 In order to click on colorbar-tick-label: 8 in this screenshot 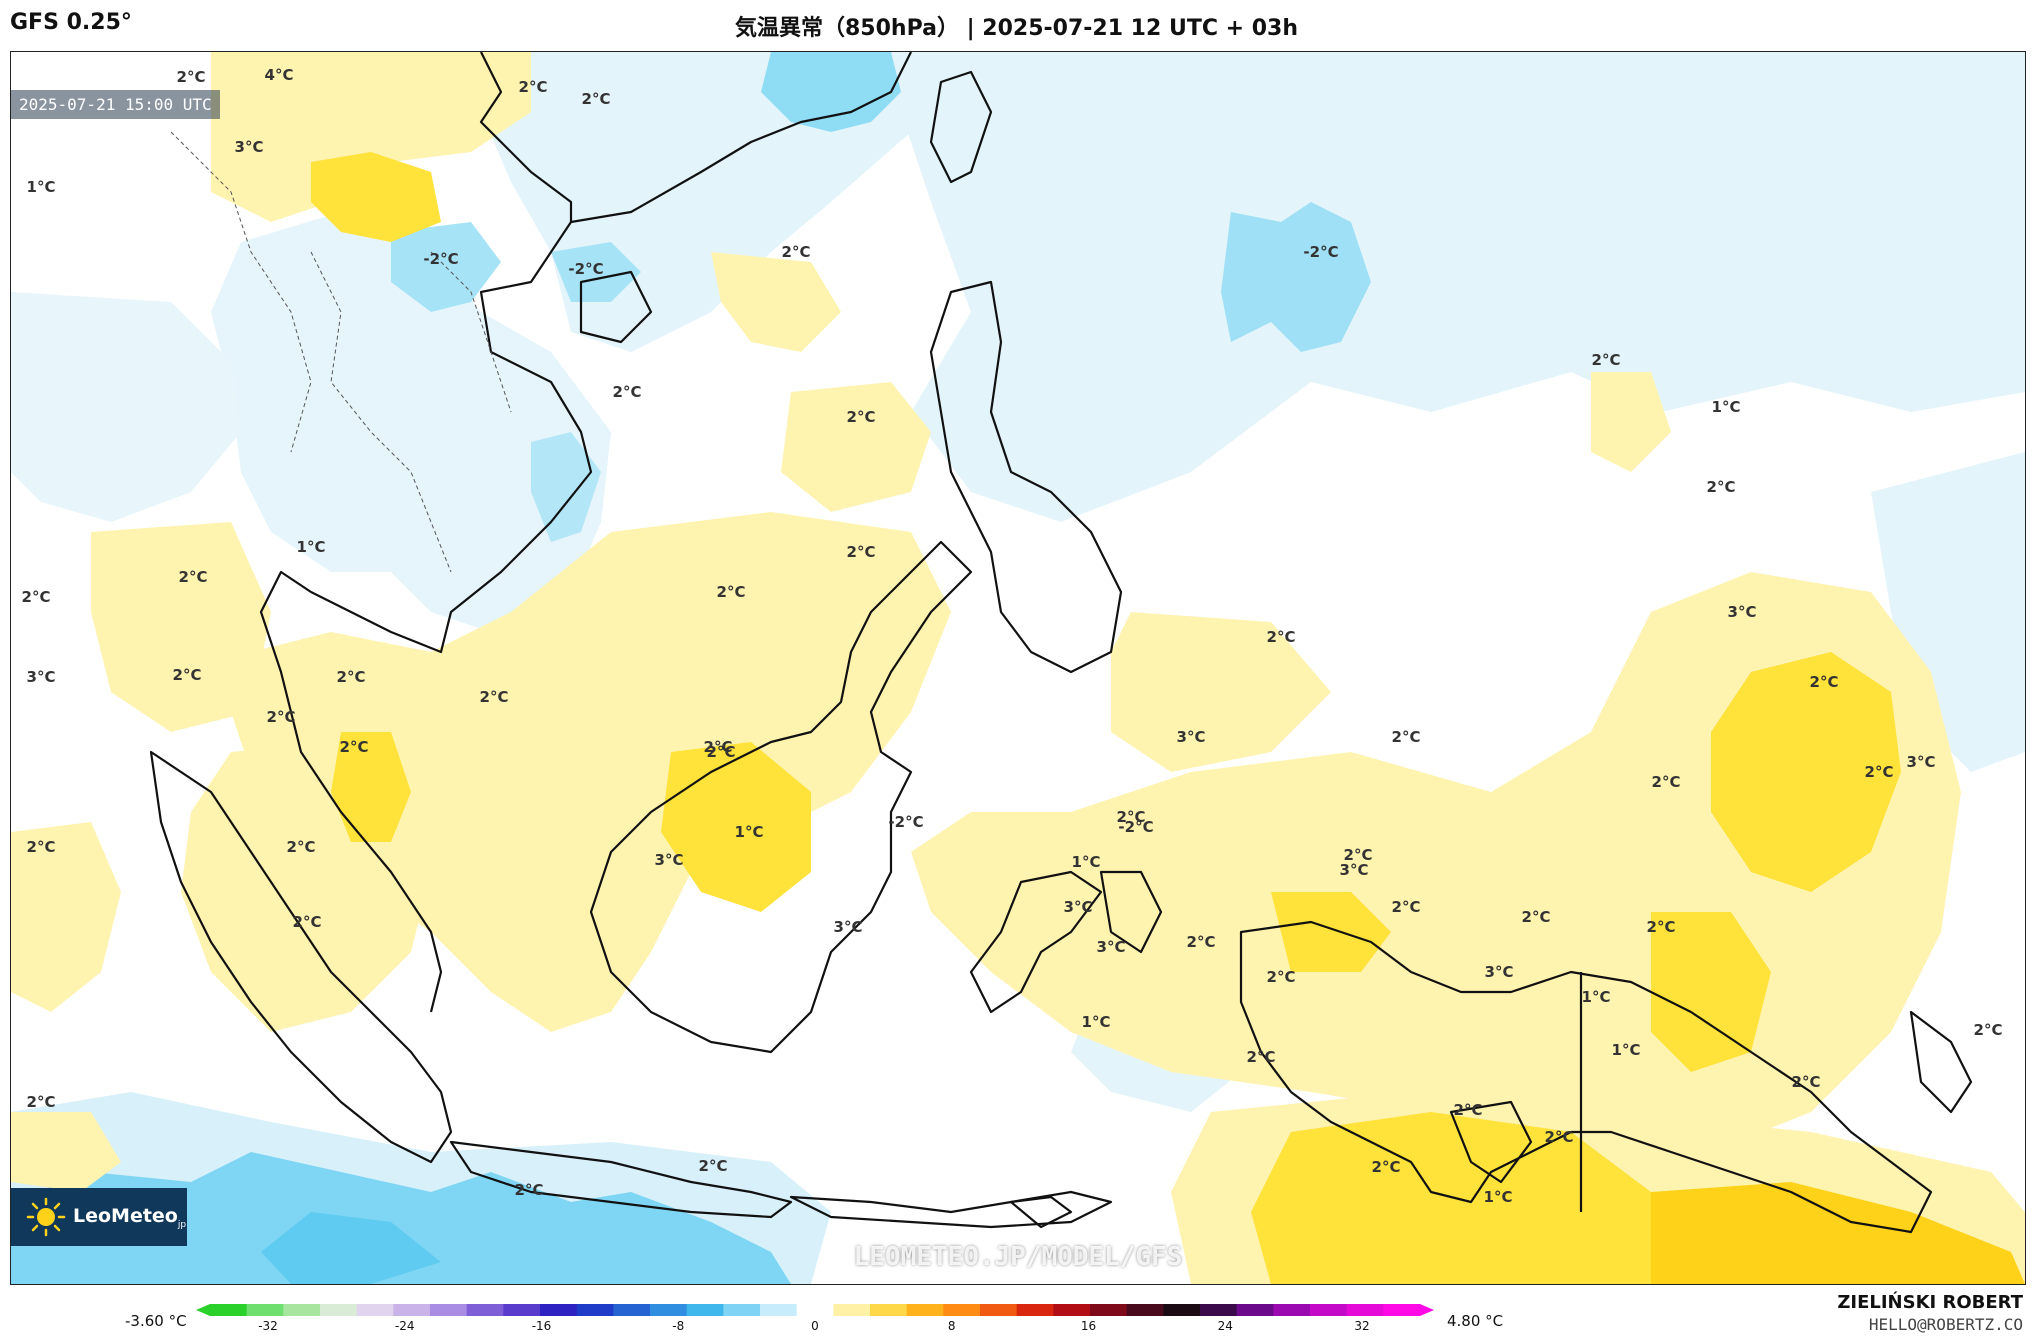, I will do `click(952, 1326)`.